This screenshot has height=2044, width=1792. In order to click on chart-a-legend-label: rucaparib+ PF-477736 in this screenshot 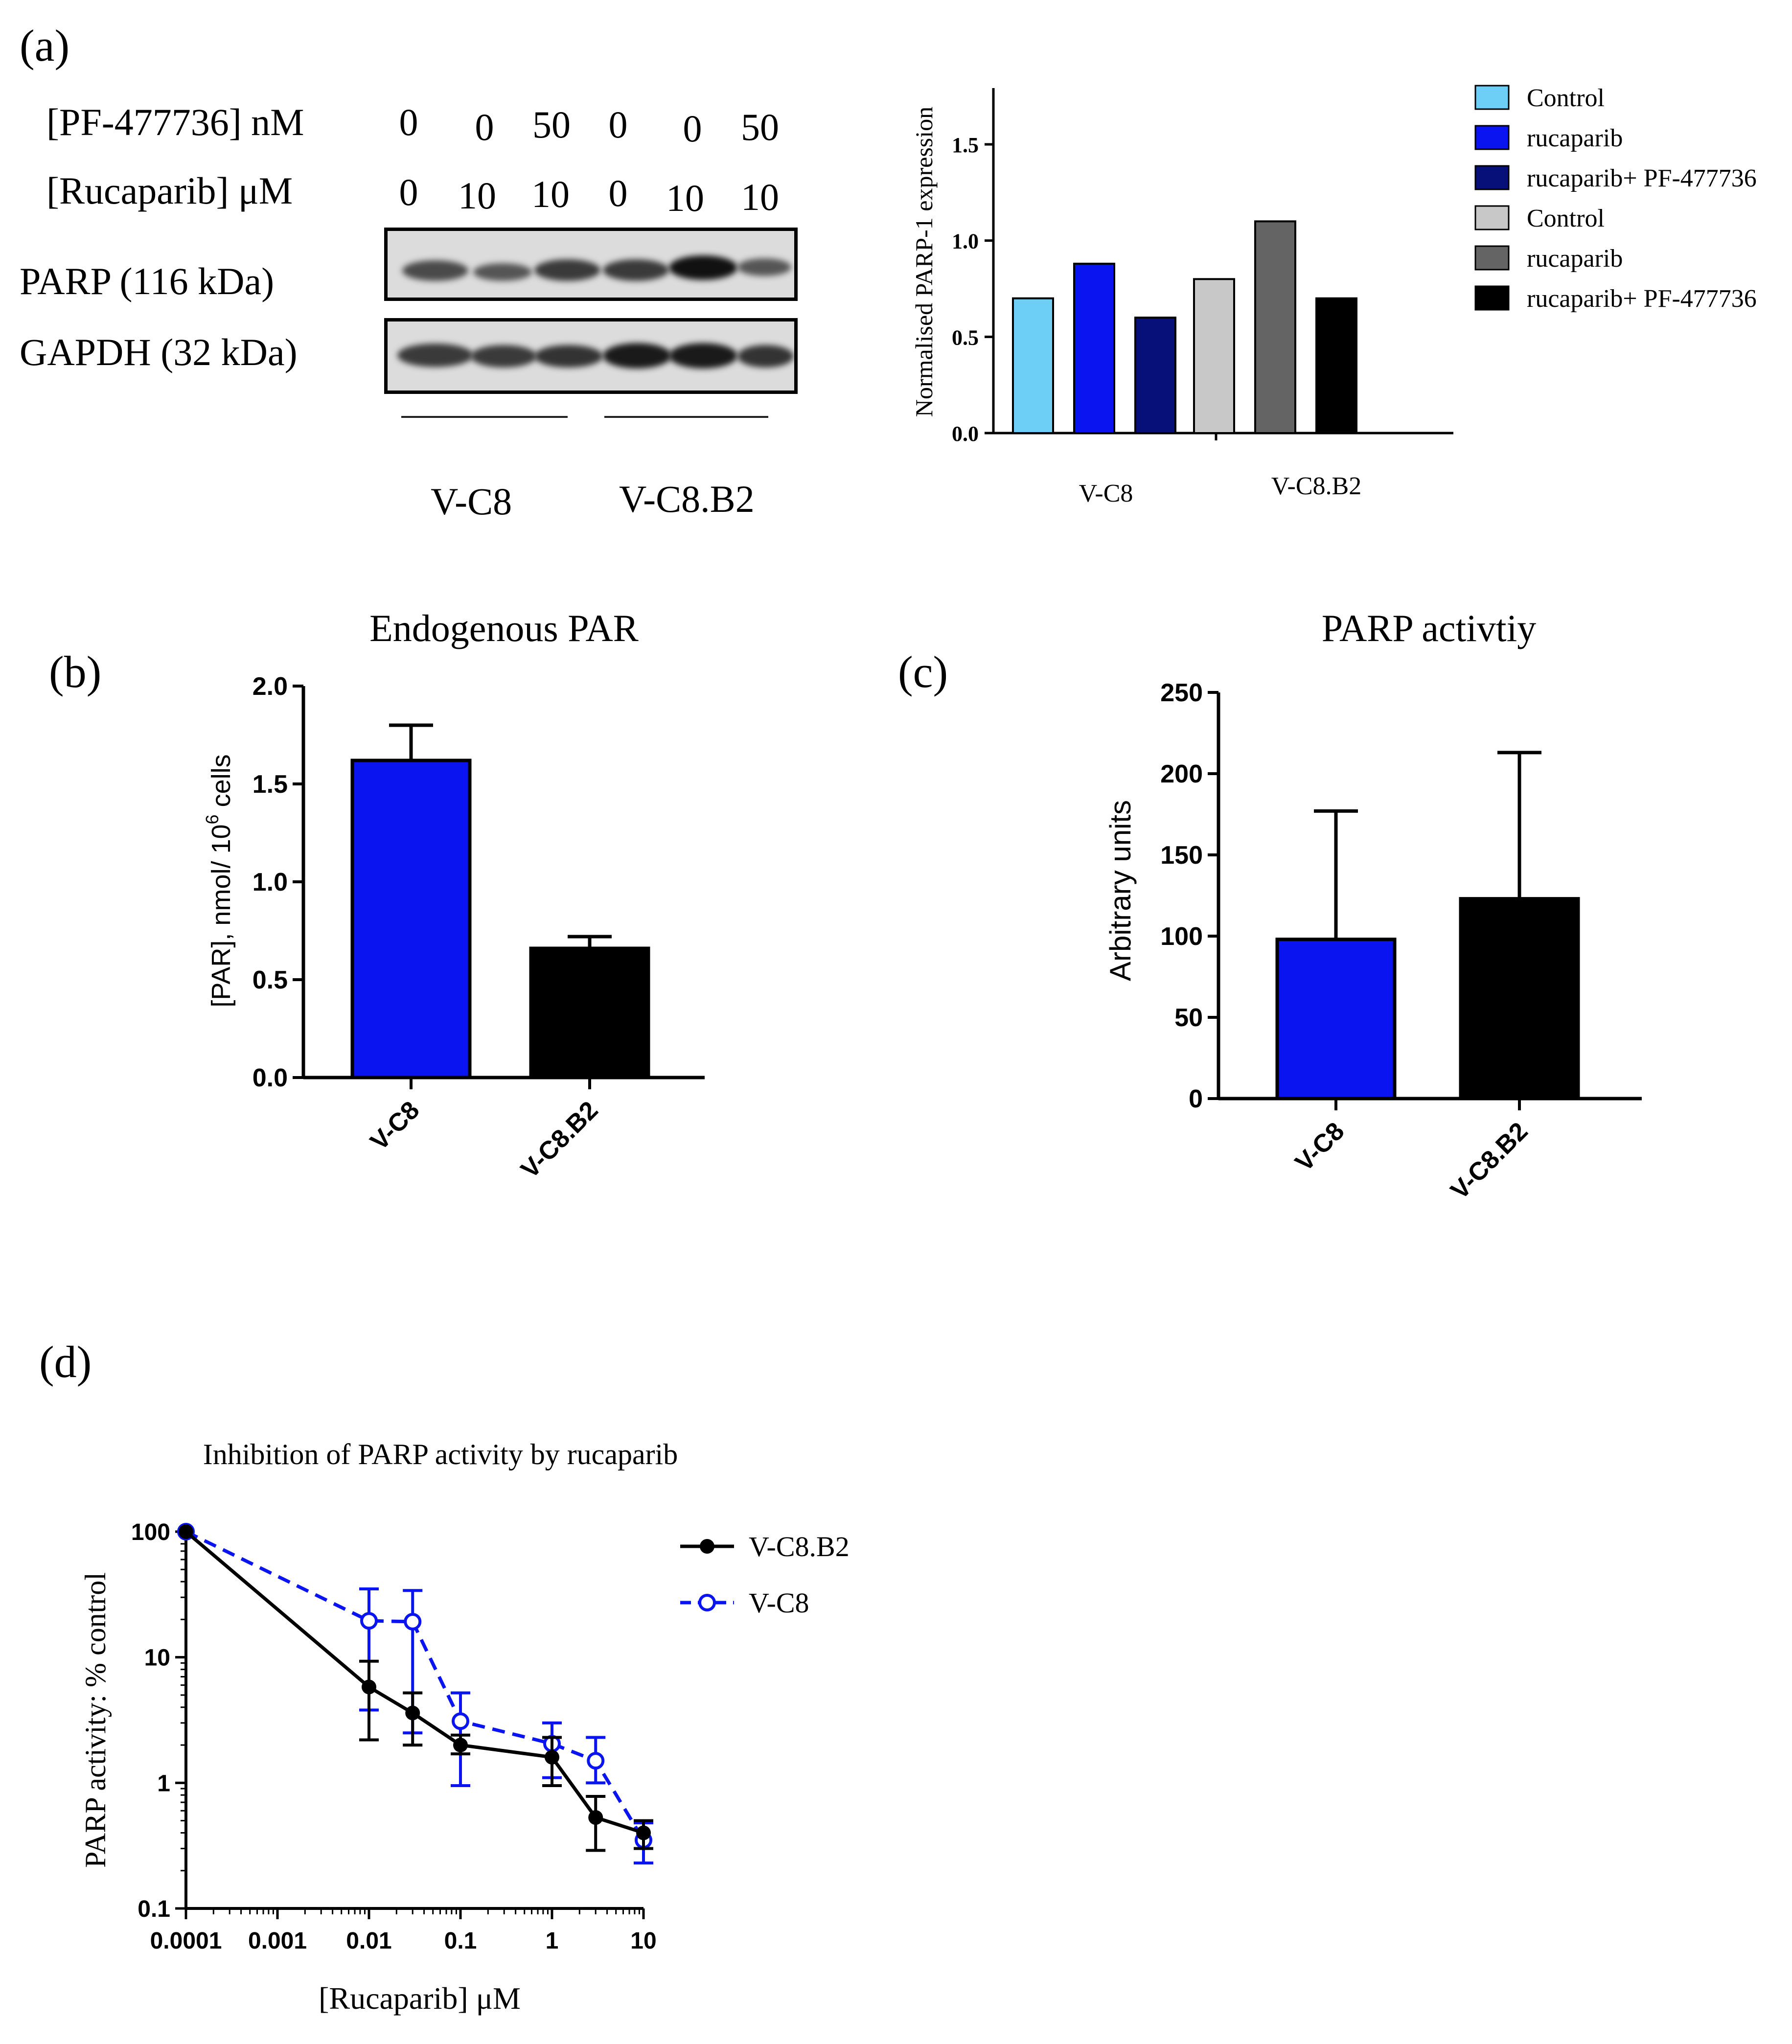, I will do `click(1642, 178)`.